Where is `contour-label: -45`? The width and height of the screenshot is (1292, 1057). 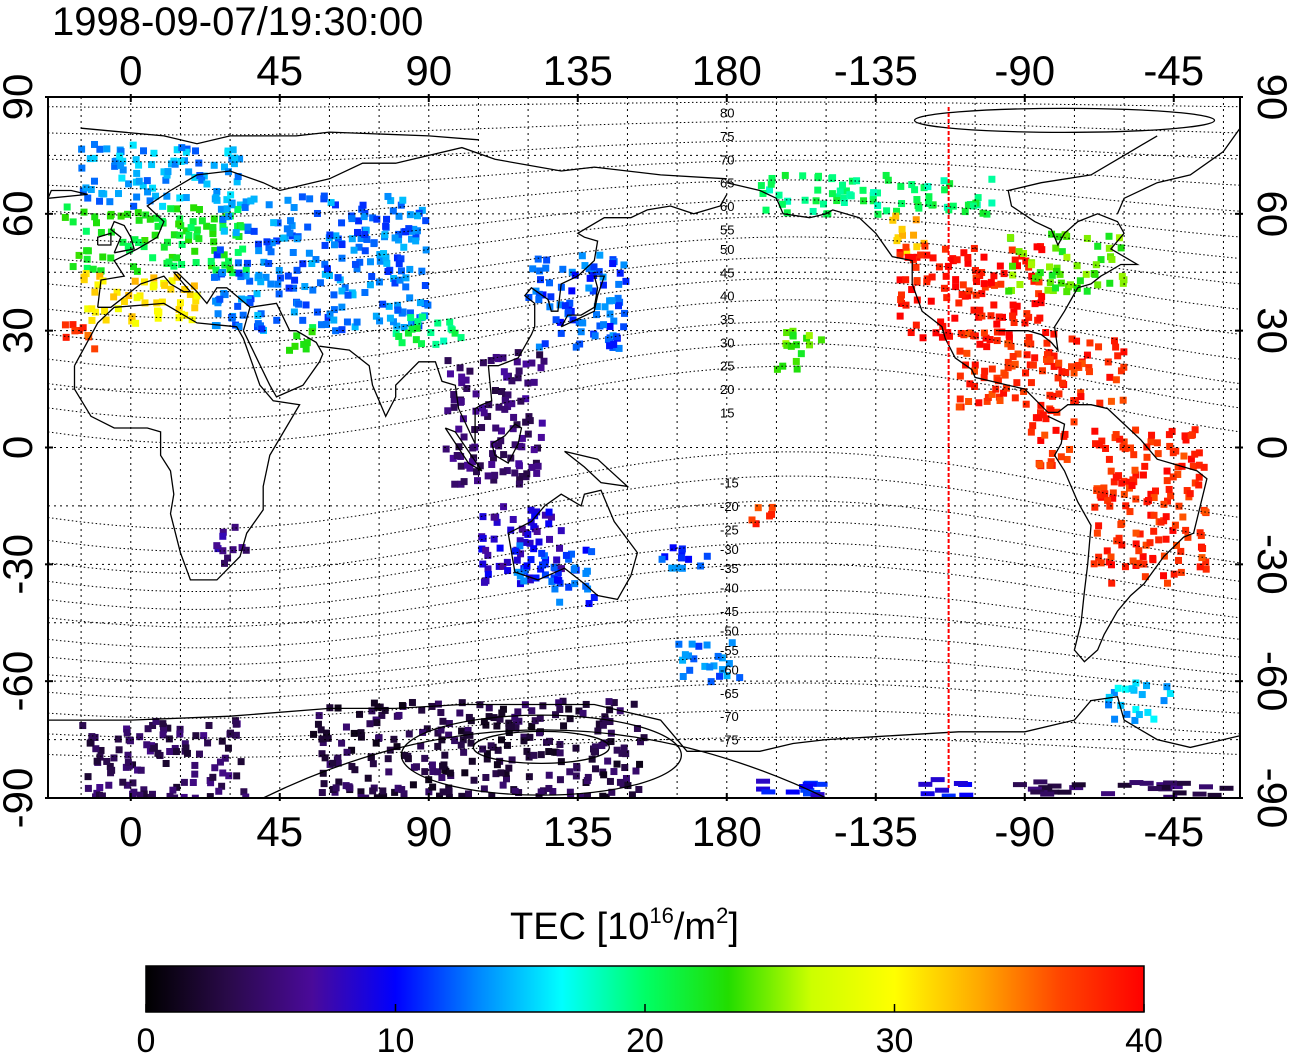 contour-label: -45 is located at coordinates (729, 611).